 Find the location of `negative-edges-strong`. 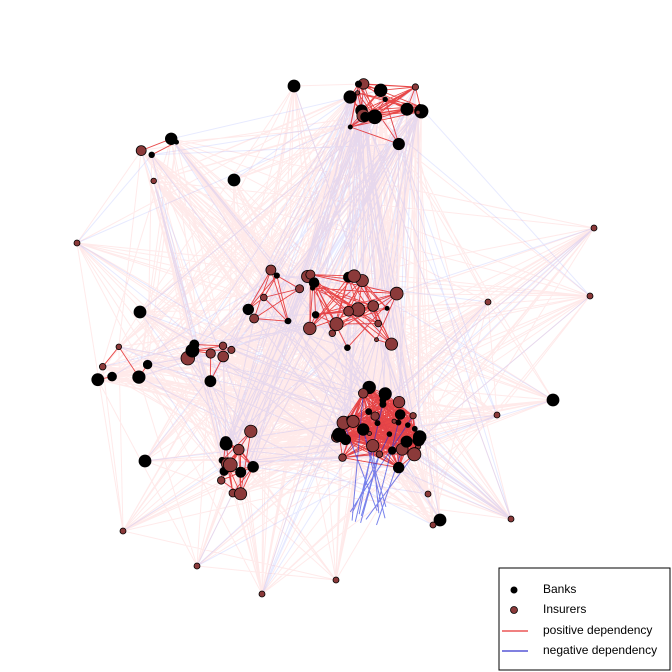

negative-edges-strong is located at coordinates (379, 459).